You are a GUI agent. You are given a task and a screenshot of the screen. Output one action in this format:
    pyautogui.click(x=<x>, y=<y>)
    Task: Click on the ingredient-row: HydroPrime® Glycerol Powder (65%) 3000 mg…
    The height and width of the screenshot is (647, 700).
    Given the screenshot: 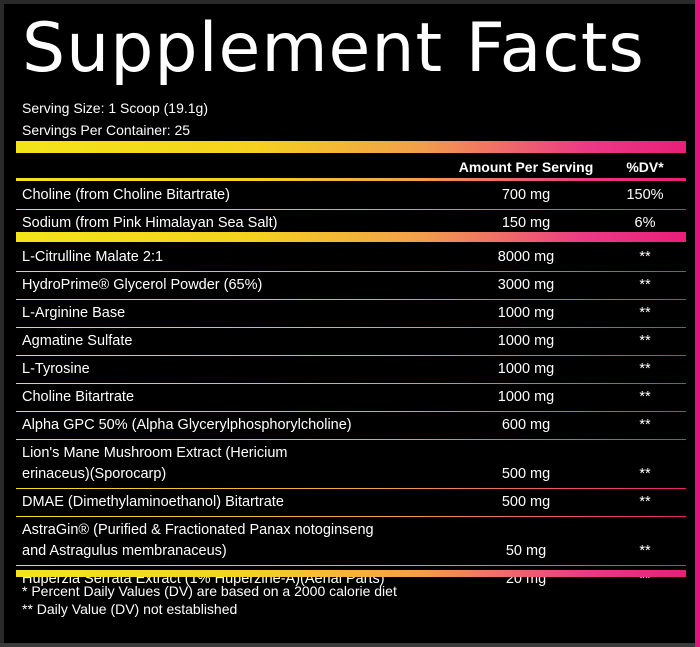 What is the action you would take?
    pyautogui.click(x=351, y=286)
    